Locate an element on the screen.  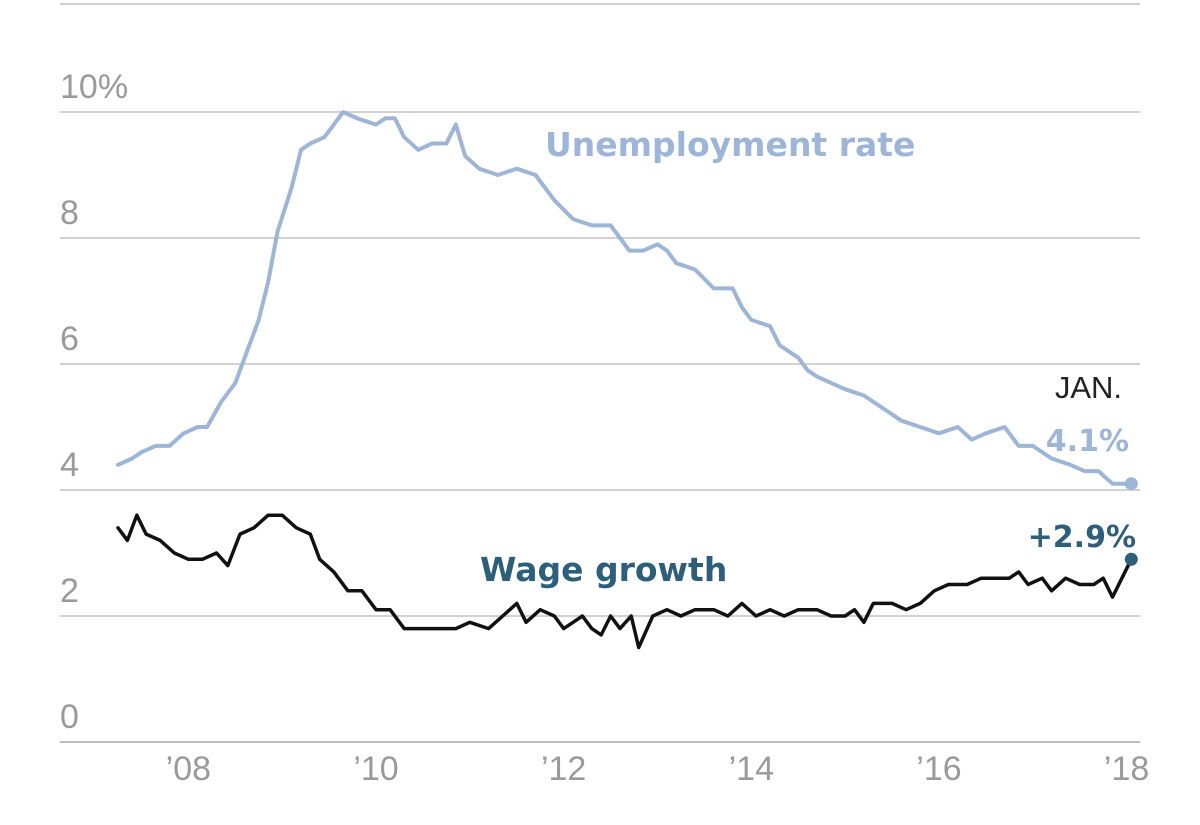
y-tick-label-8: 8 is located at coordinates (69, 213).